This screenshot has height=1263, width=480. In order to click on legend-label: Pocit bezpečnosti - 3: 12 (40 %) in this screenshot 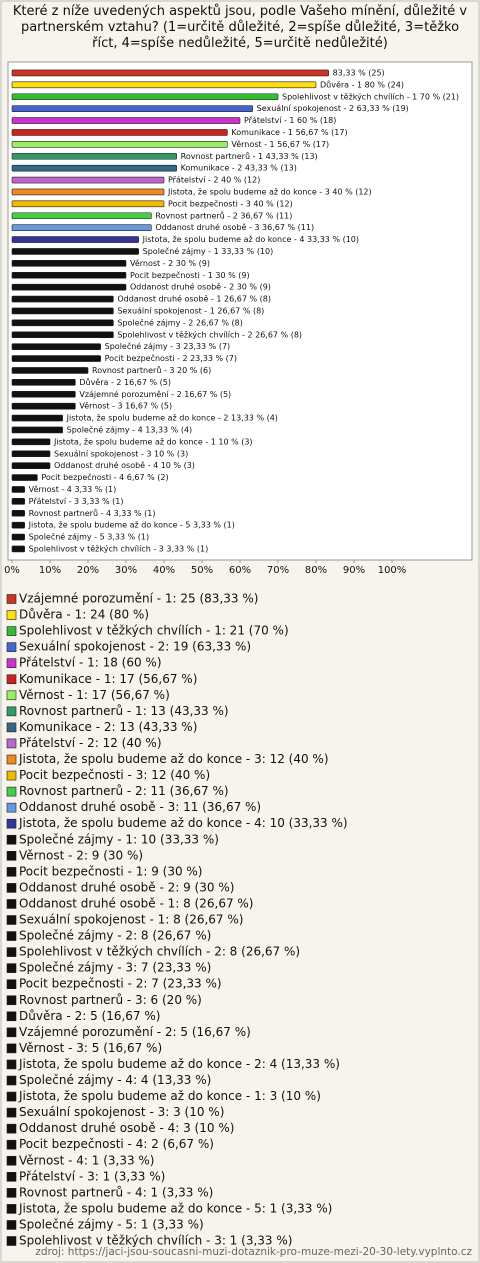, I will do `click(114, 775)`.